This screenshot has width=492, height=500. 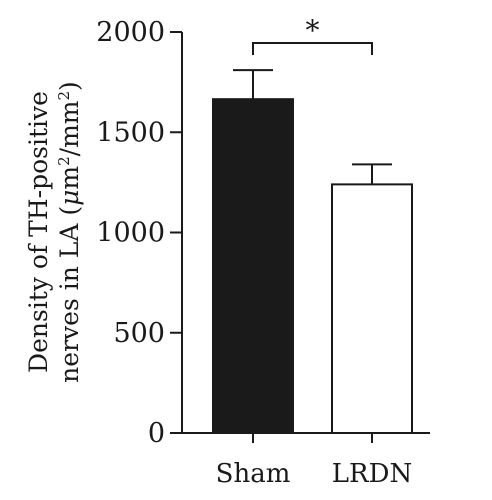 I want to click on y-tick-label: 2000, so click(x=130, y=32).